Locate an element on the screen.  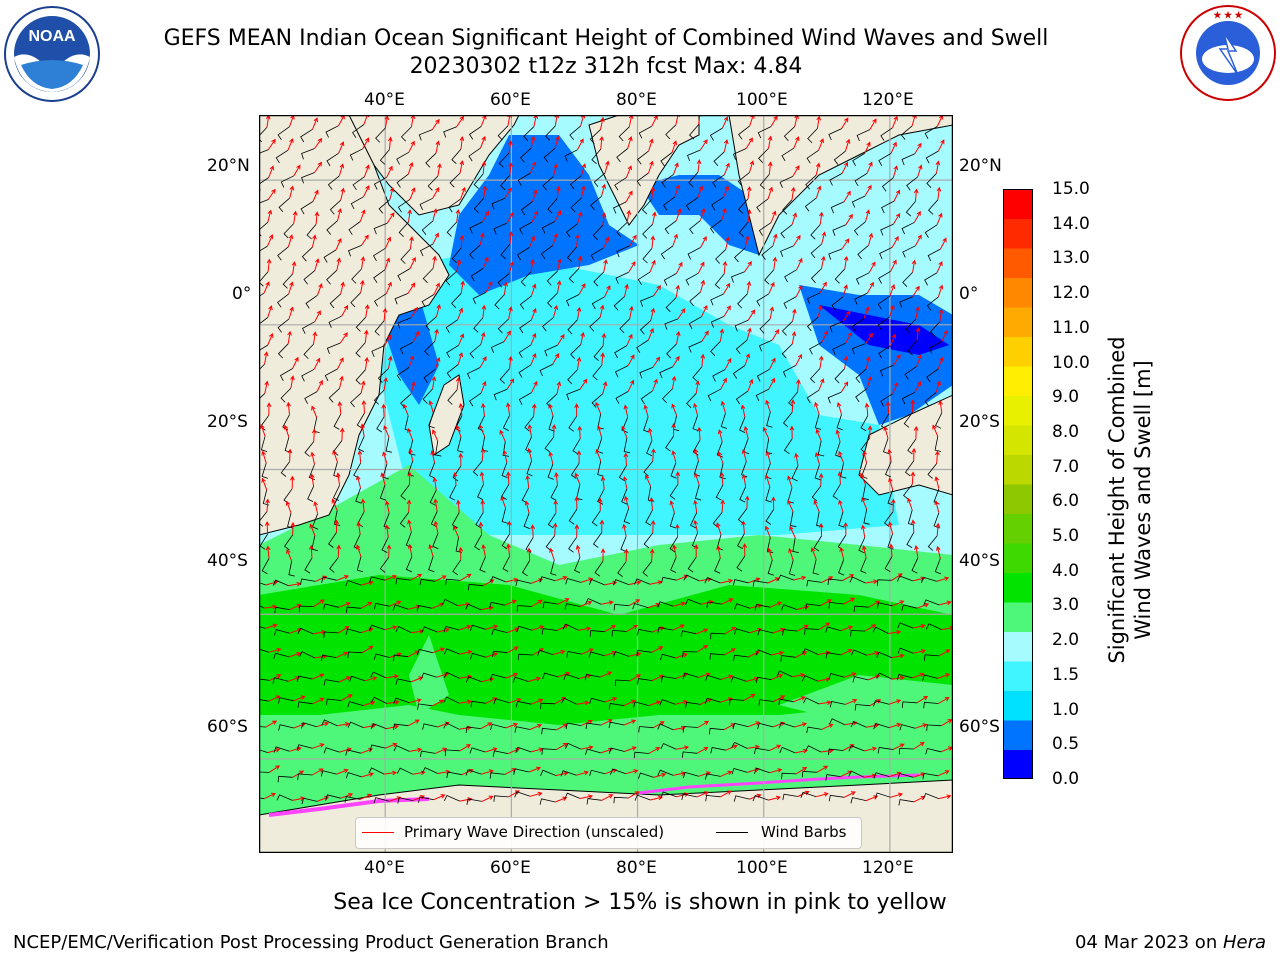
colorbar is located at coordinates (1018, 484).